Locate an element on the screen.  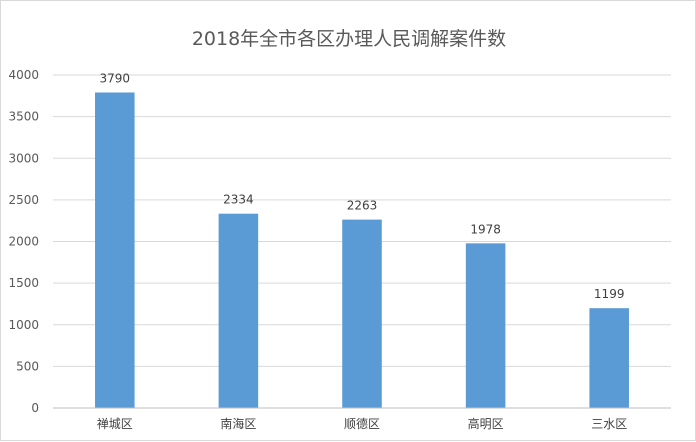
chart-title: 2018年全市各区办理人民调解案件数 is located at coordinates (349, 39).